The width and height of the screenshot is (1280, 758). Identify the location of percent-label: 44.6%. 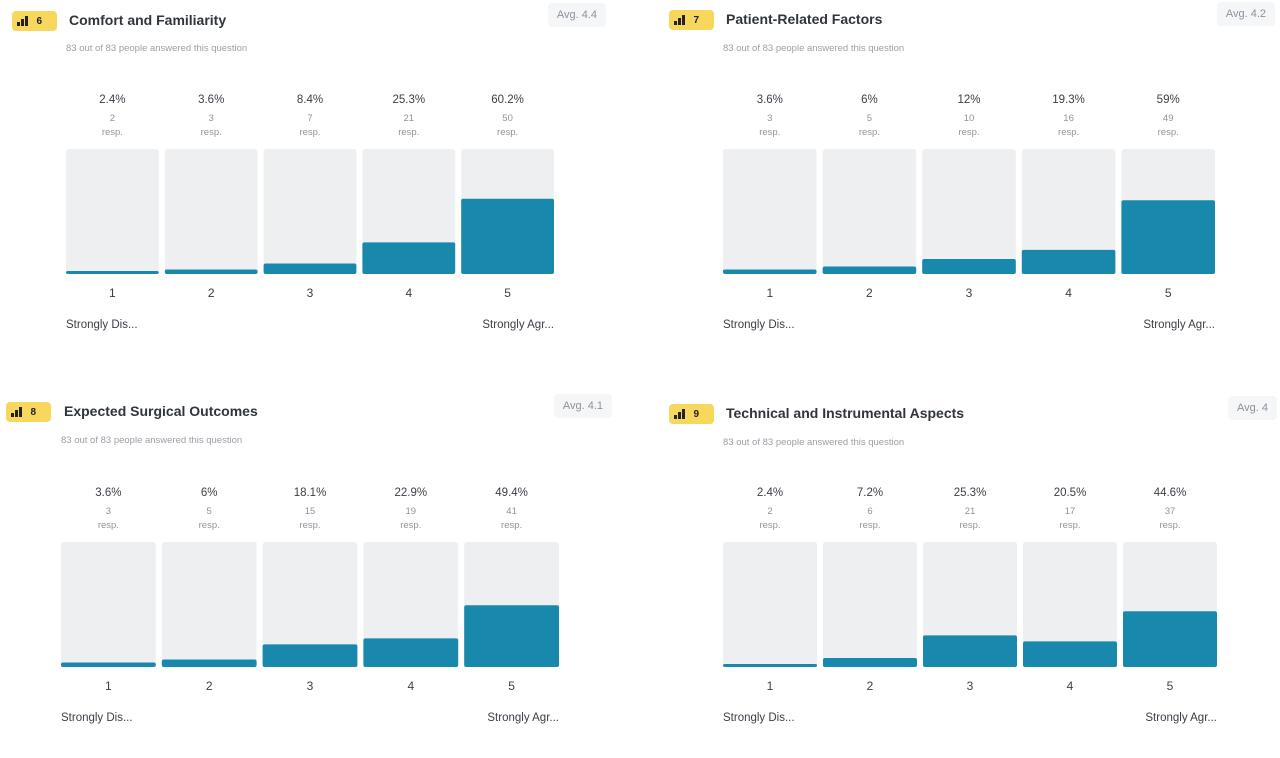
(1170, 493).